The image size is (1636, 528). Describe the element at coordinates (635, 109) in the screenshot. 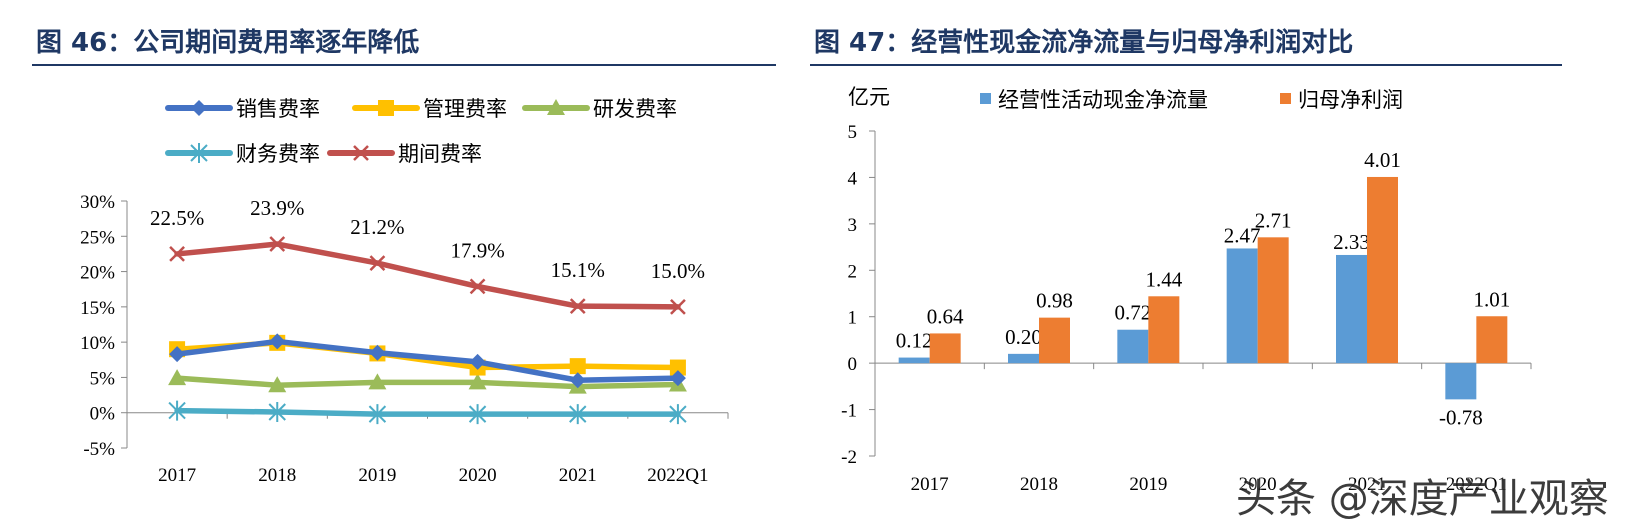

I see `legend-label-2: 研发费率` at that location.